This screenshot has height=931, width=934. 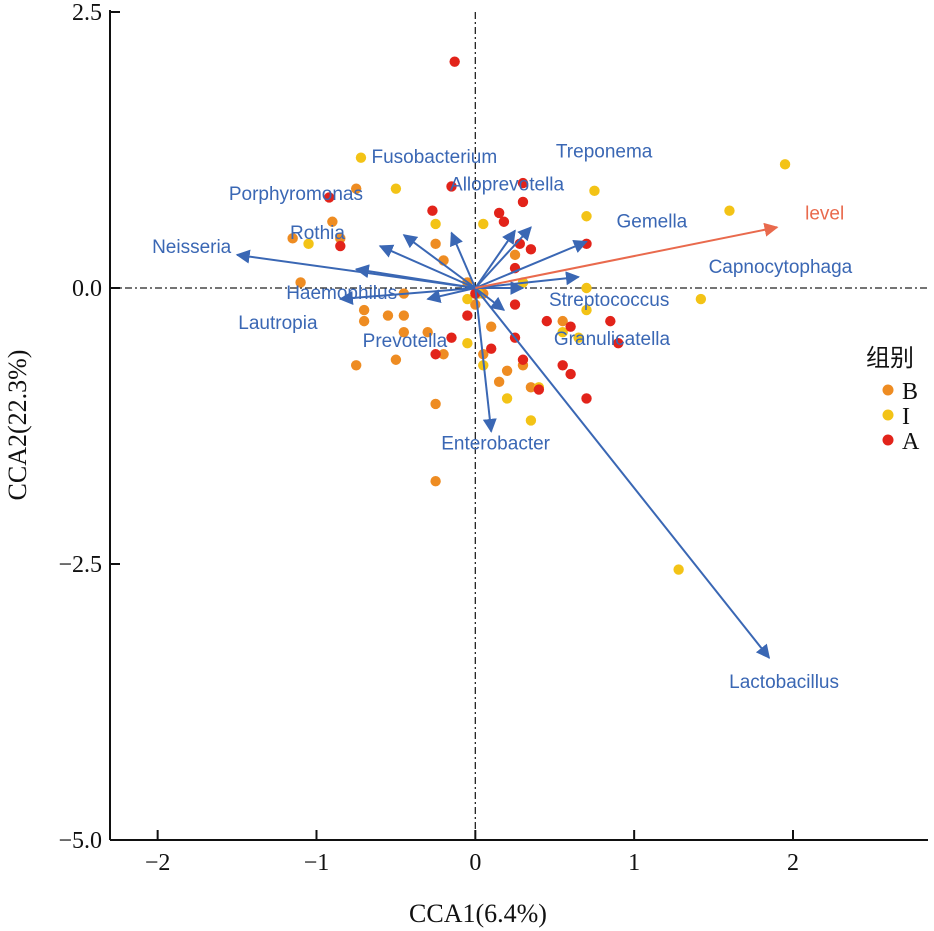 What do you see at coordinates (80, 565) in the screenshot?
I see `y-tick-label: −2.5` at bounding box center [80, 565].